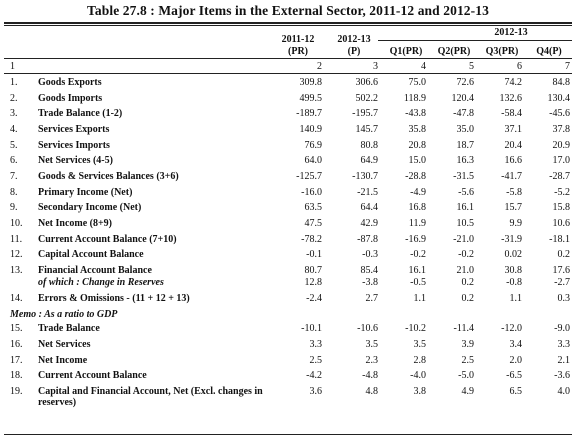  I want to click on colnum-rule, so click(288, 73).